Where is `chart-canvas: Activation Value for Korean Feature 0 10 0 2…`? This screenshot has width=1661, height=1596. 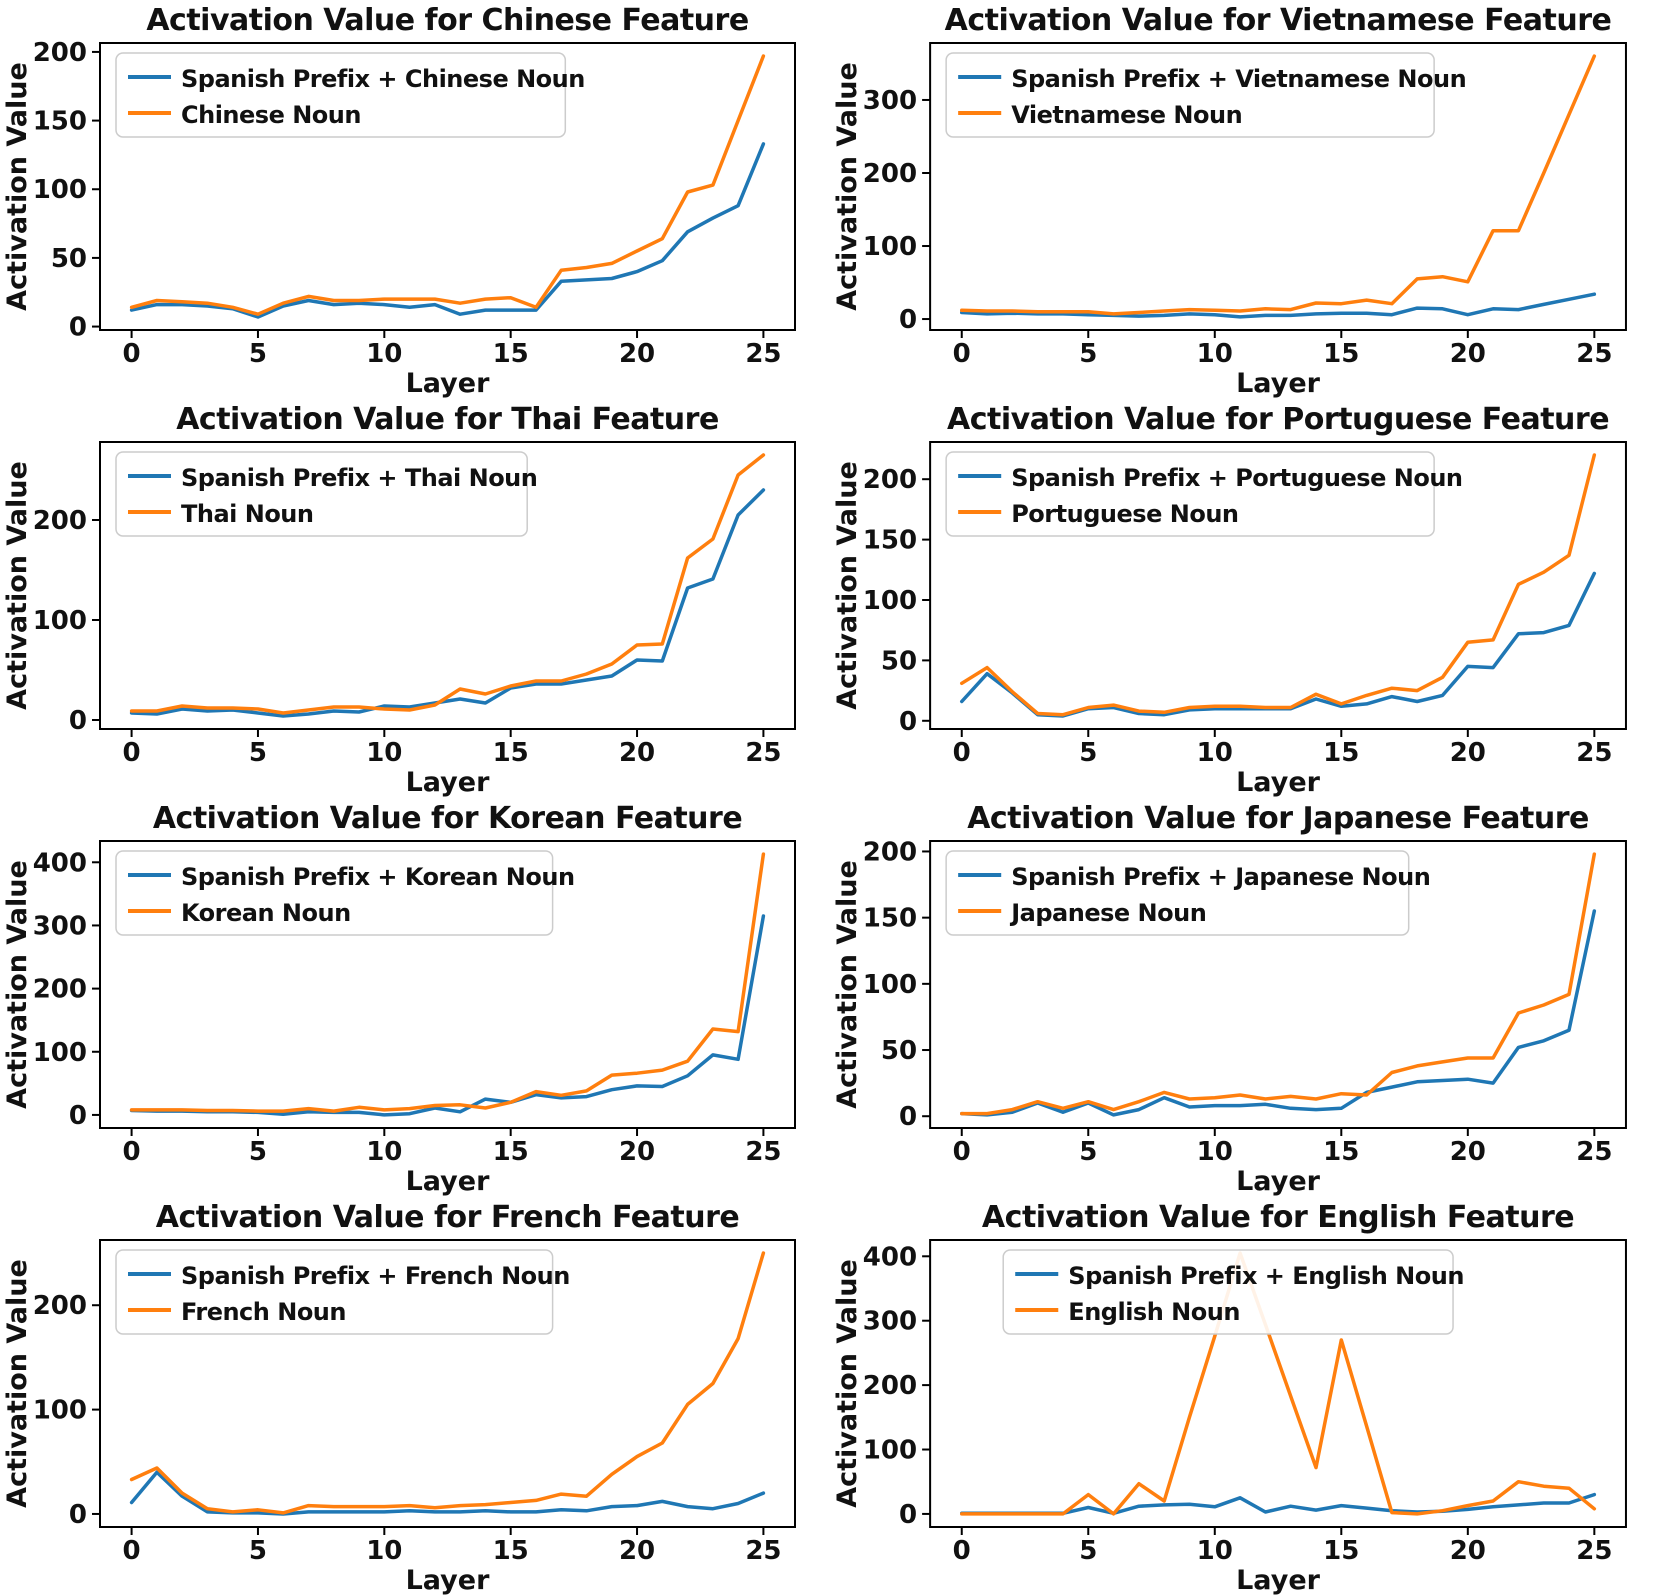
chart-canvas: Activation Value for Korean Feature 0 10 0 2… is located at coordinates (399, 999).